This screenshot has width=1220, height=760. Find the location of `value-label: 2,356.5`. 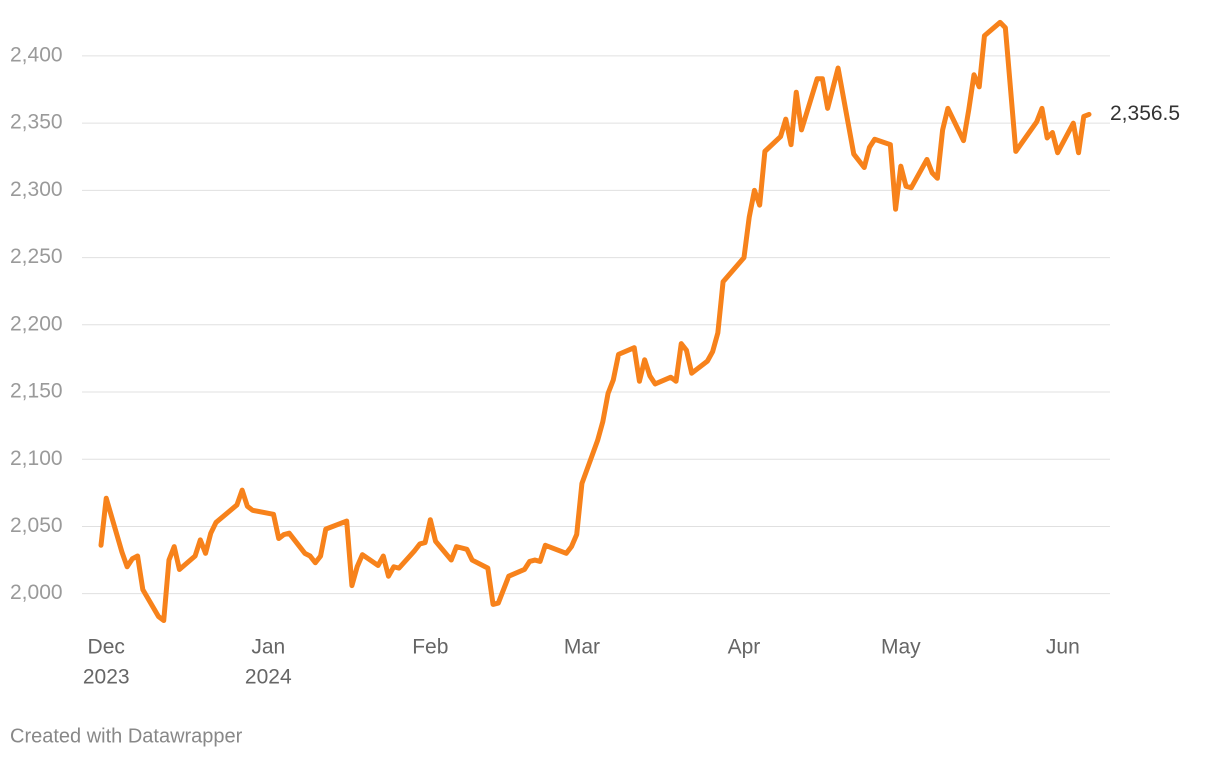

value-label: 2,356.5 is located at coordinates (1145, 113).